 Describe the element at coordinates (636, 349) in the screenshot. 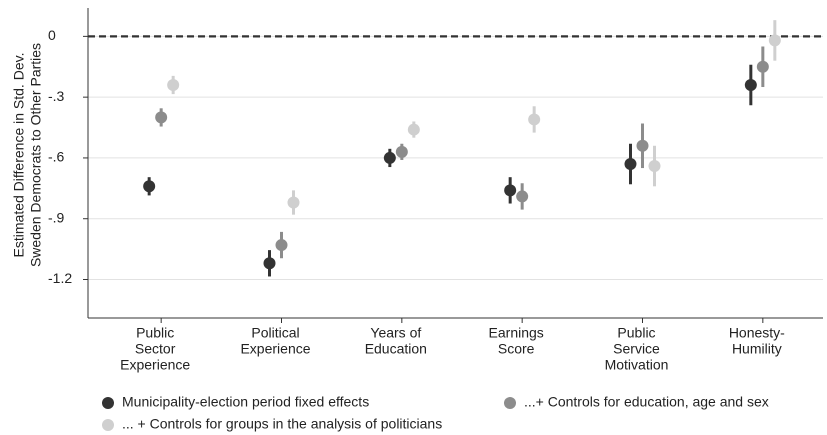

I see `x-tick-label: Service` at that location.